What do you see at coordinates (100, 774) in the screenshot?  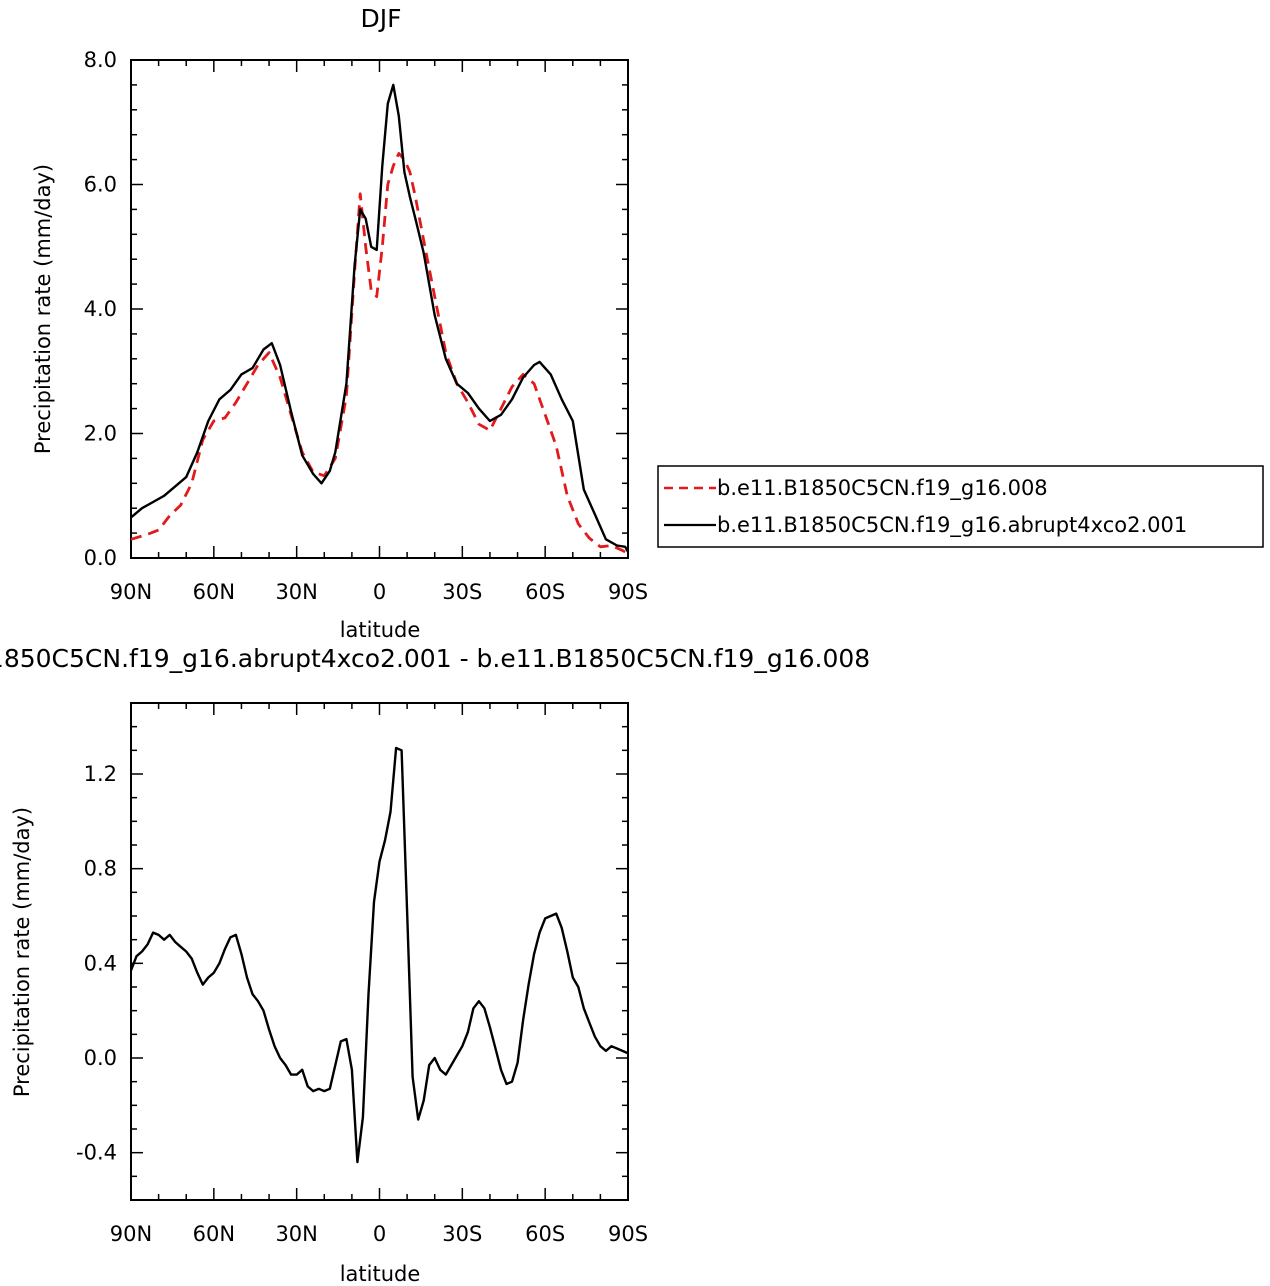 I see `y-tick-label: 1.2` at bounding box center [100, 774].